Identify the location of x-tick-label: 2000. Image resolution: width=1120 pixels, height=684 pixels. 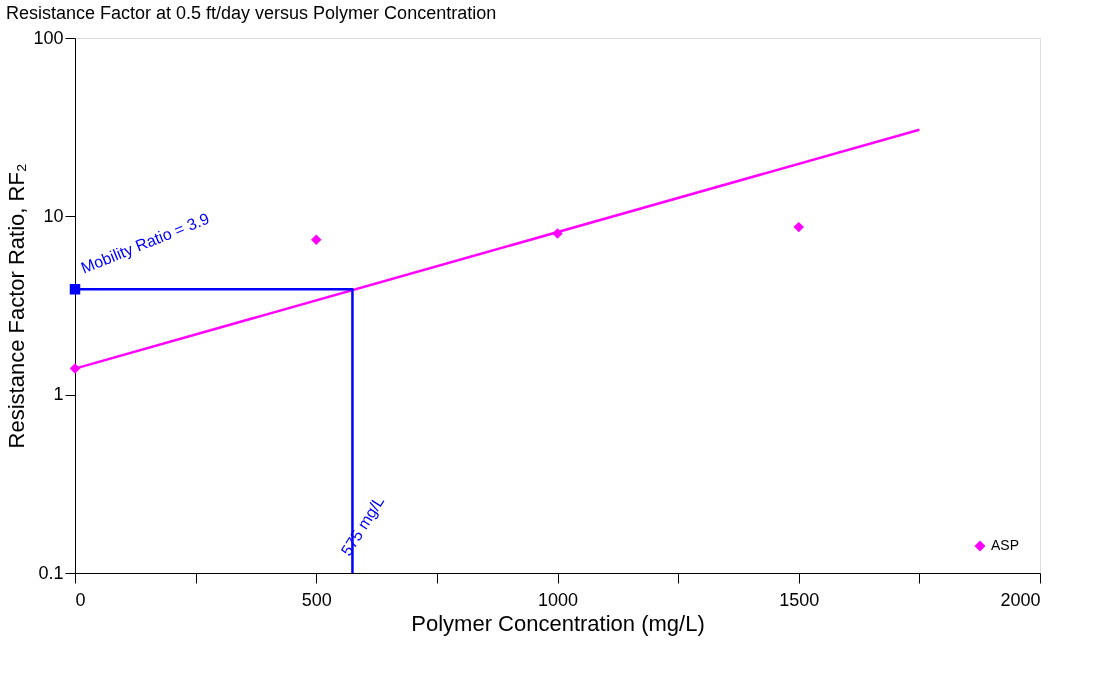
(1020, 599).